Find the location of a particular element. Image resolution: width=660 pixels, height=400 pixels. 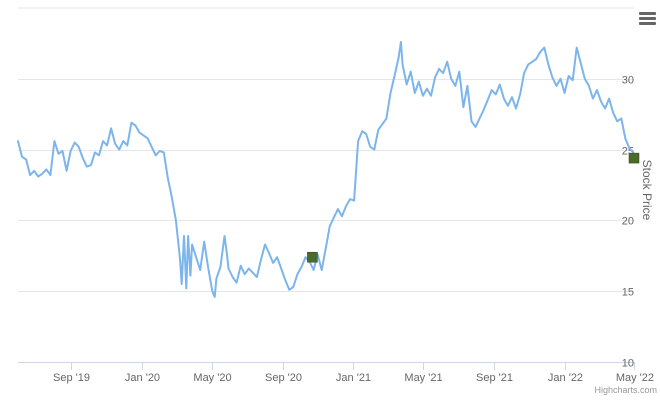

x-tick-label: Jan '22 is located at coordinates (565, 378).